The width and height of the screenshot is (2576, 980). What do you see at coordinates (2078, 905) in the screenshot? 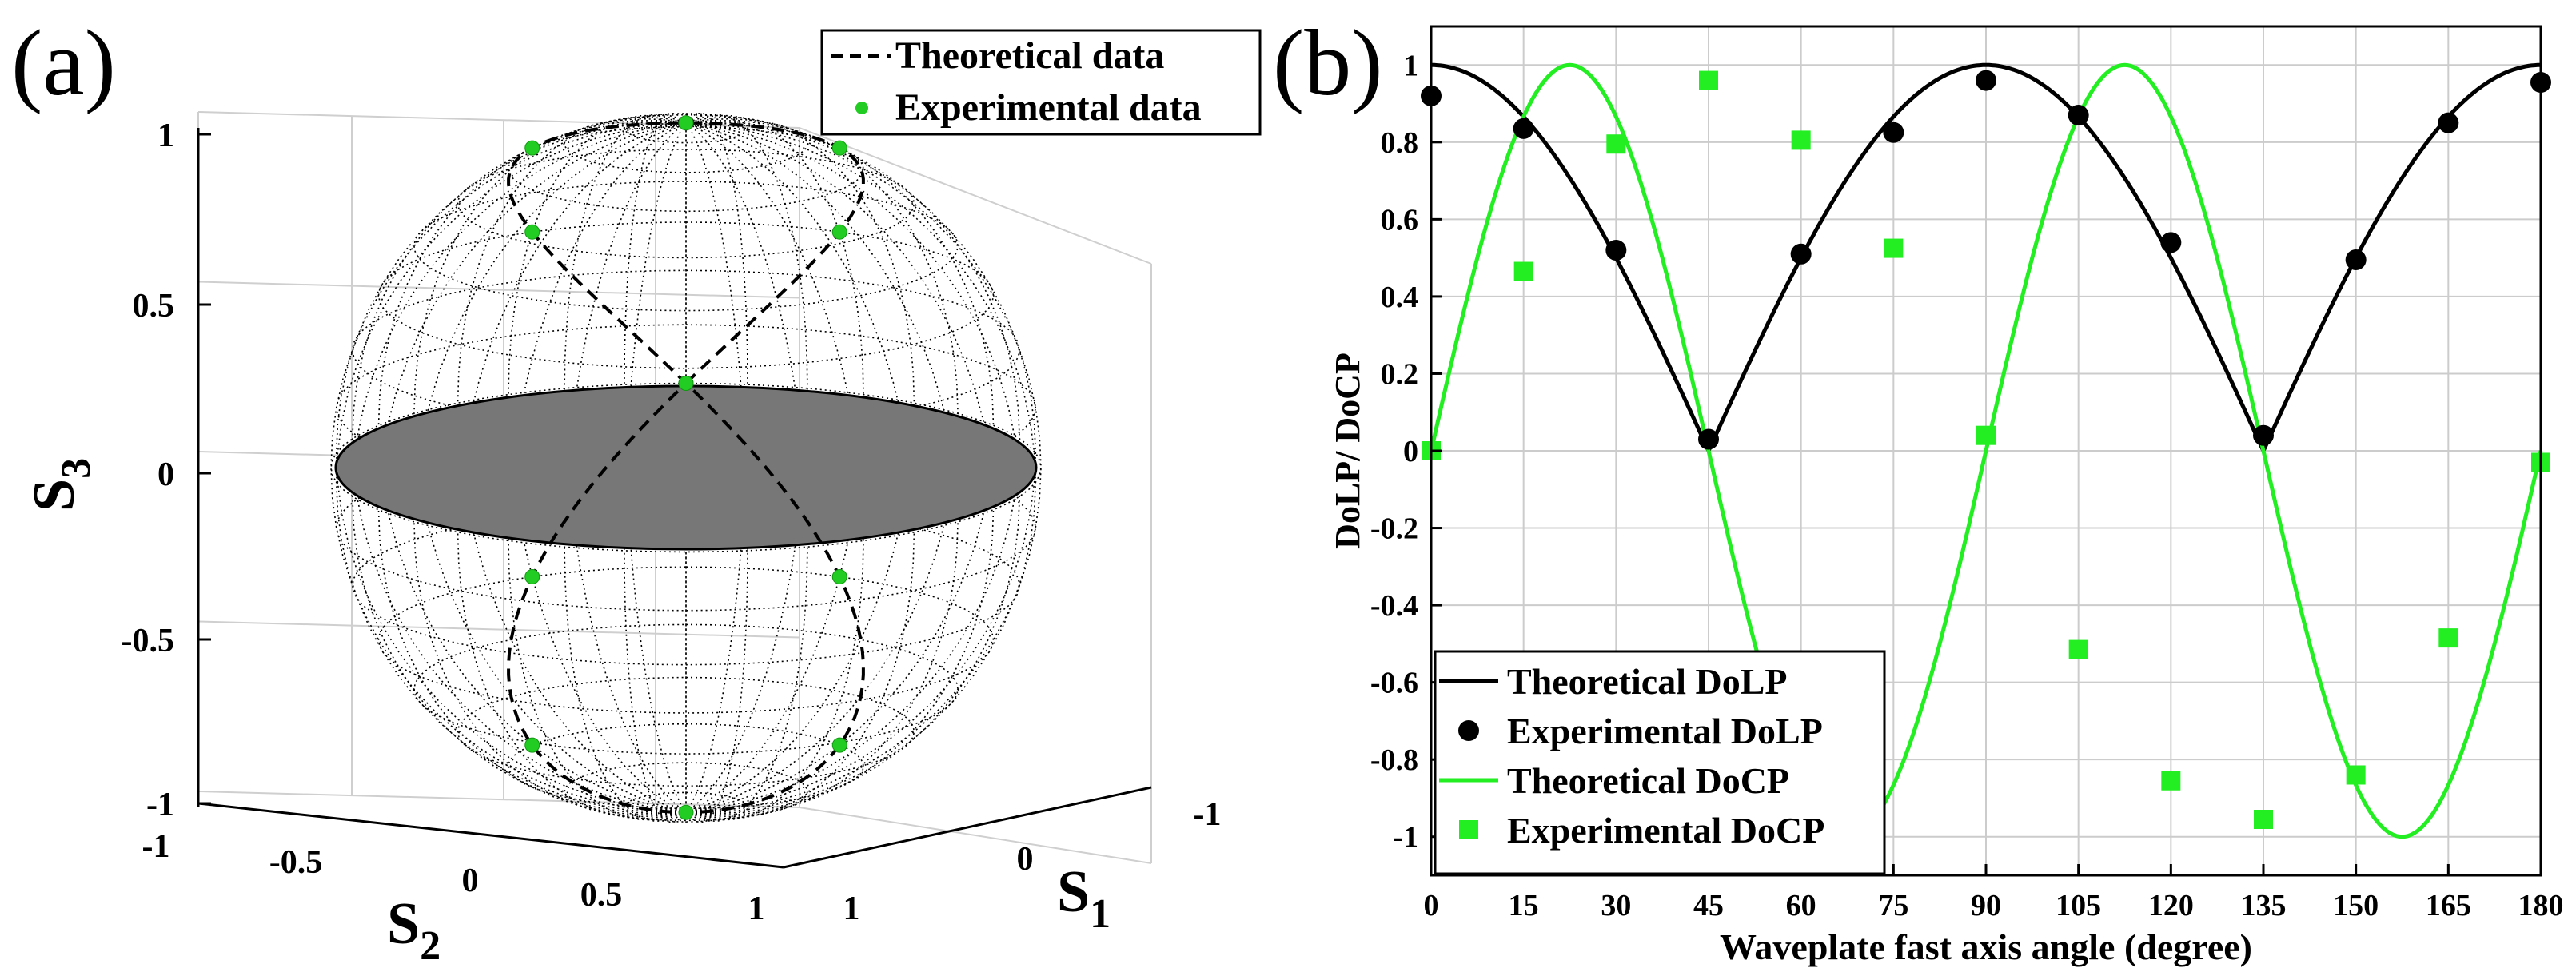
I see `x-tick-label-7: 105` at bounding box center [2078, 905].